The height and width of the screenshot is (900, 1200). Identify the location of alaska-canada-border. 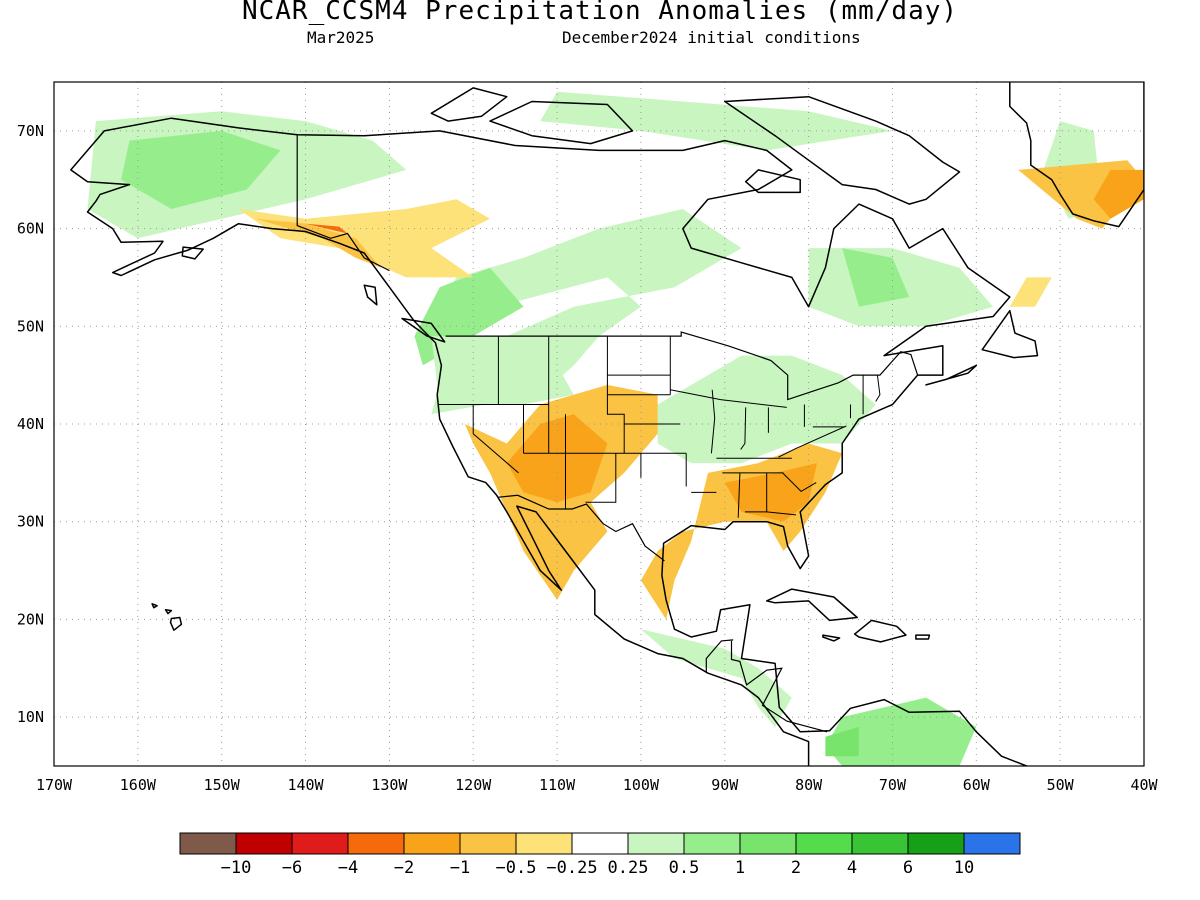
(343, 203).